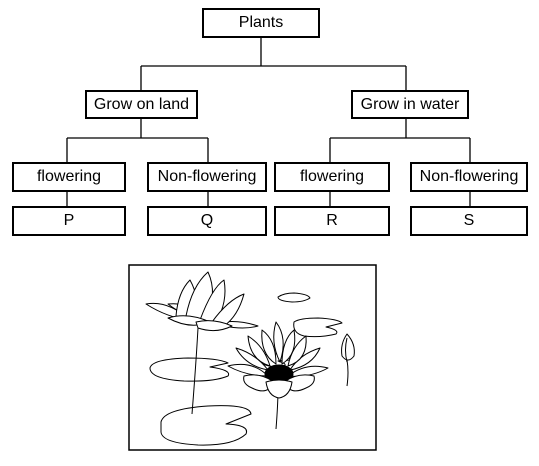  I want to click on leaf-letter: S, so click(469, 220).